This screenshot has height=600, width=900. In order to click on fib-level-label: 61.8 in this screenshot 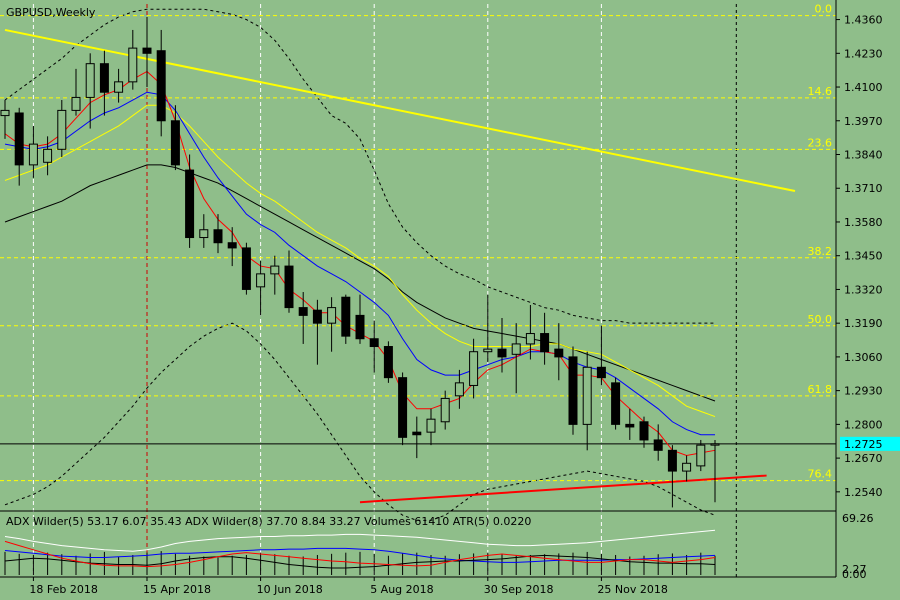, I will do `click(820, 389)`.